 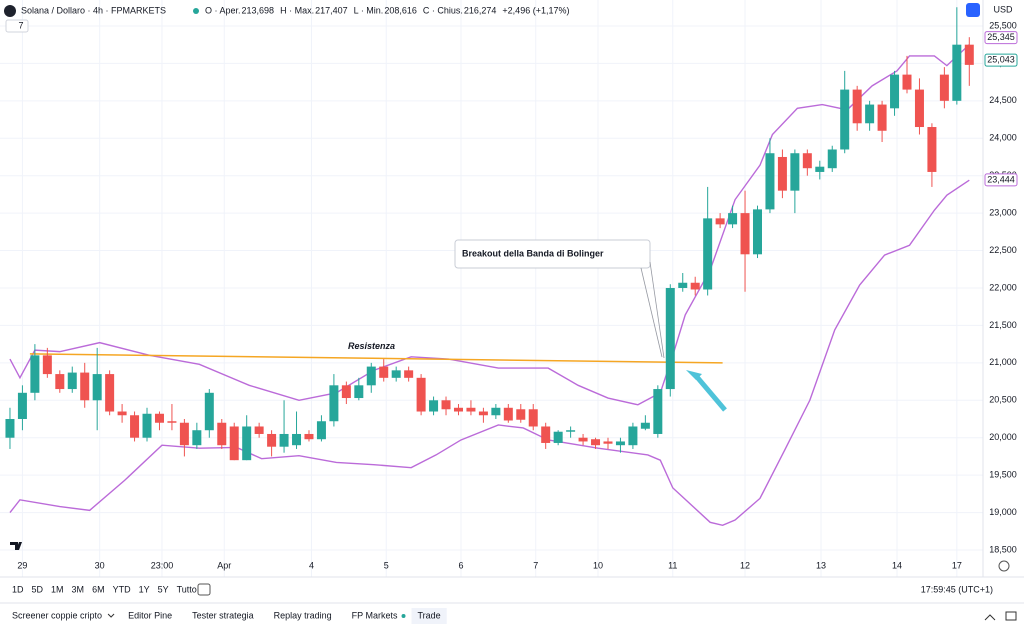 What do you see at coordinates (533, 253) in the screenshot?
I see `callout-text: Breakout della Banda di Bolinger` at bounding box center [533, 253].